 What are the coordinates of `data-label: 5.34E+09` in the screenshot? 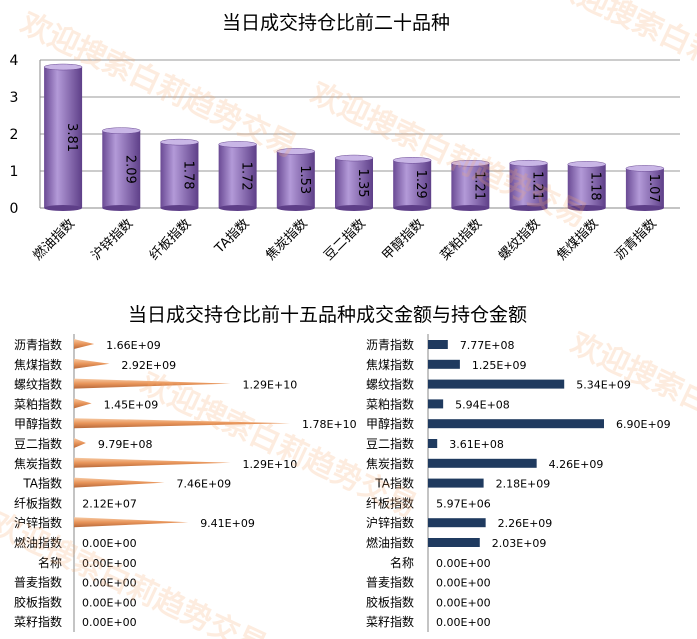 It's located at (603, 385).